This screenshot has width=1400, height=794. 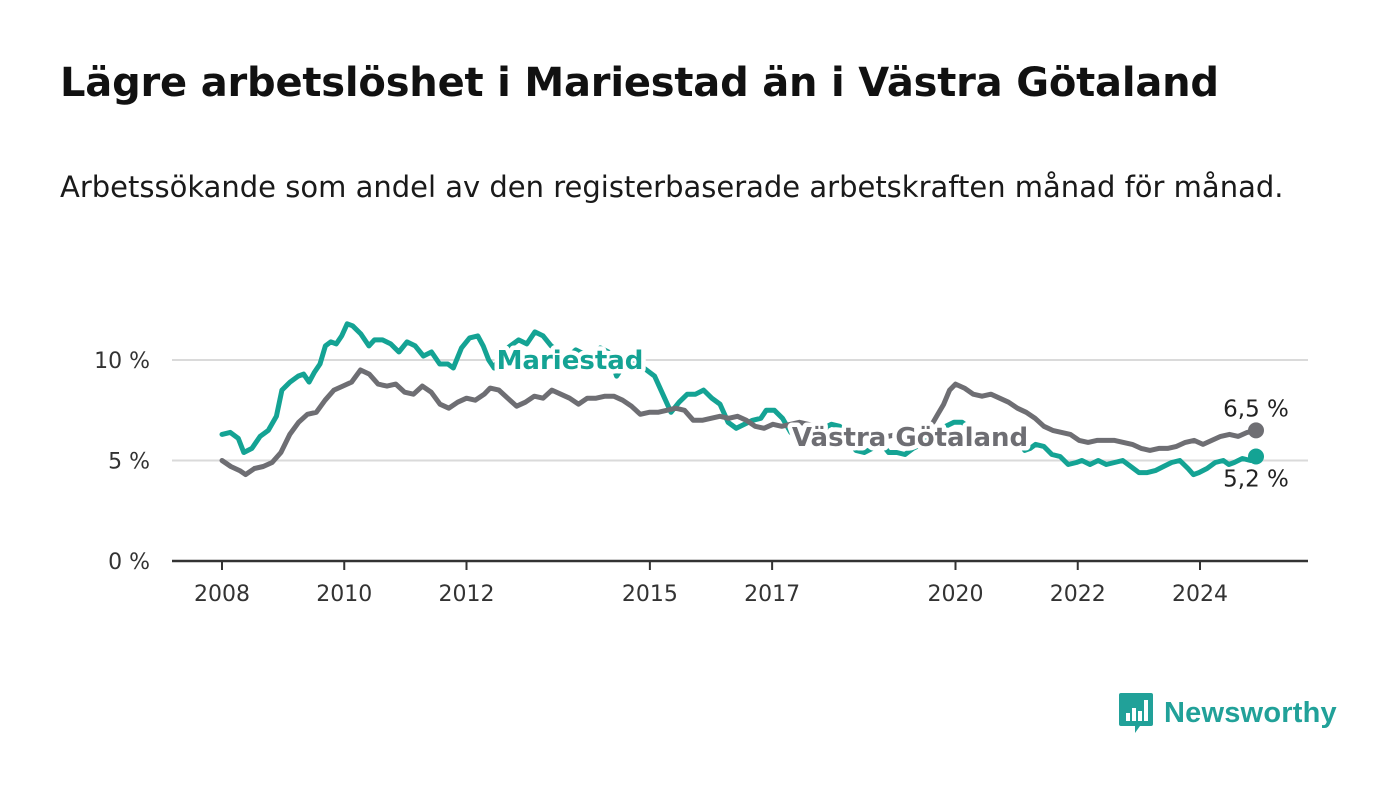 I want to click on mariestad-line, so click(x=739, y=399).